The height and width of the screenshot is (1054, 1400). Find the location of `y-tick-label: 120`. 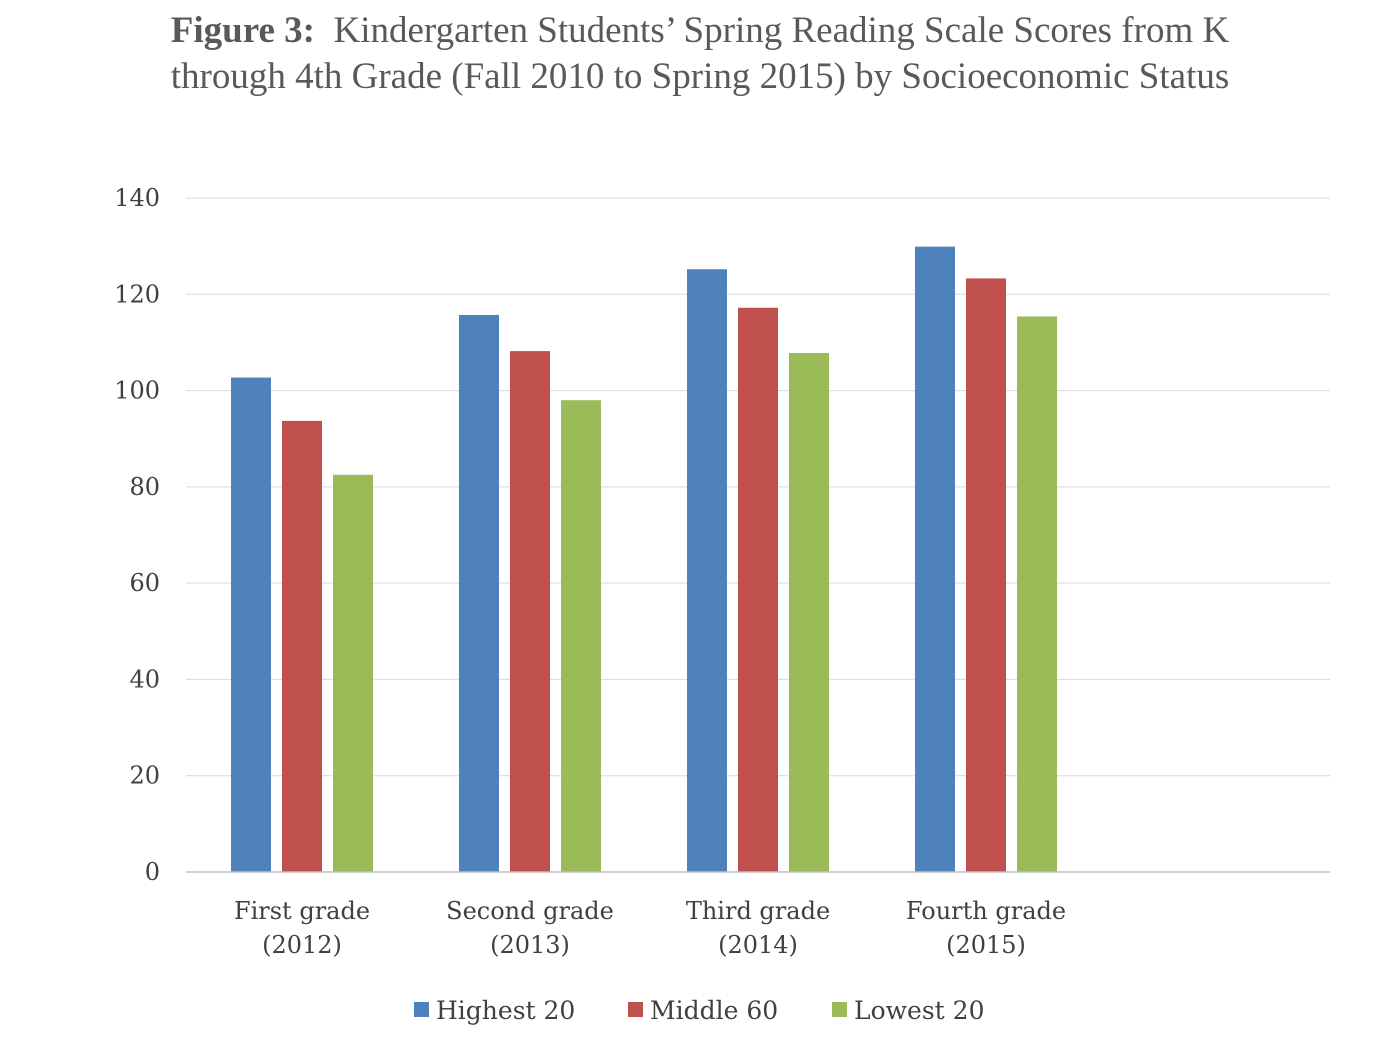

y-tick-label: 120 is located at coordinates (137, 294).